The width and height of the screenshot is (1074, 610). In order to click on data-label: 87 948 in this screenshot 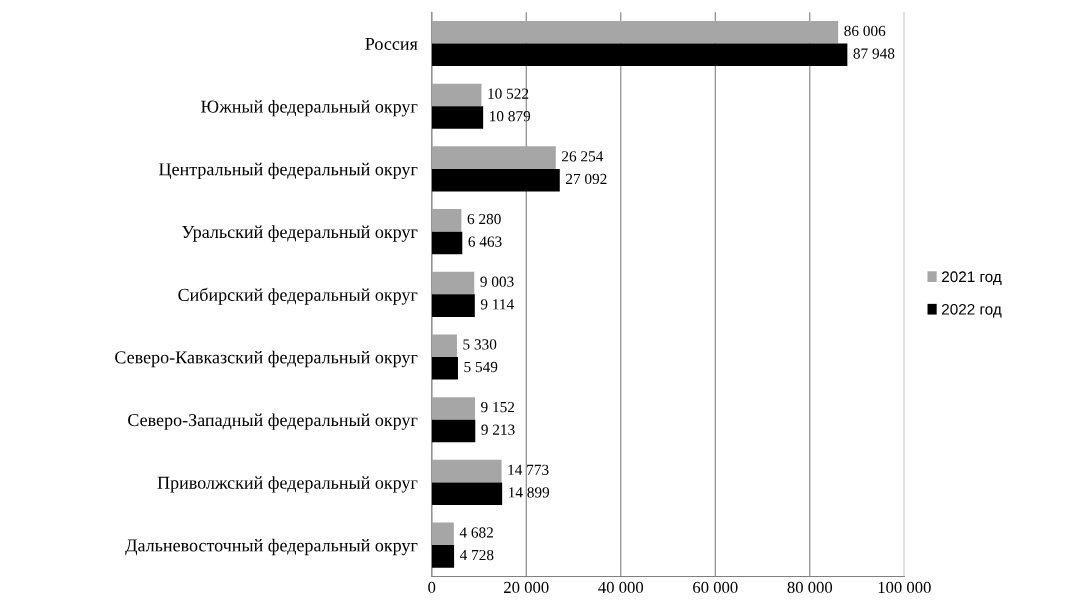, I will do `click(874, 53)`.